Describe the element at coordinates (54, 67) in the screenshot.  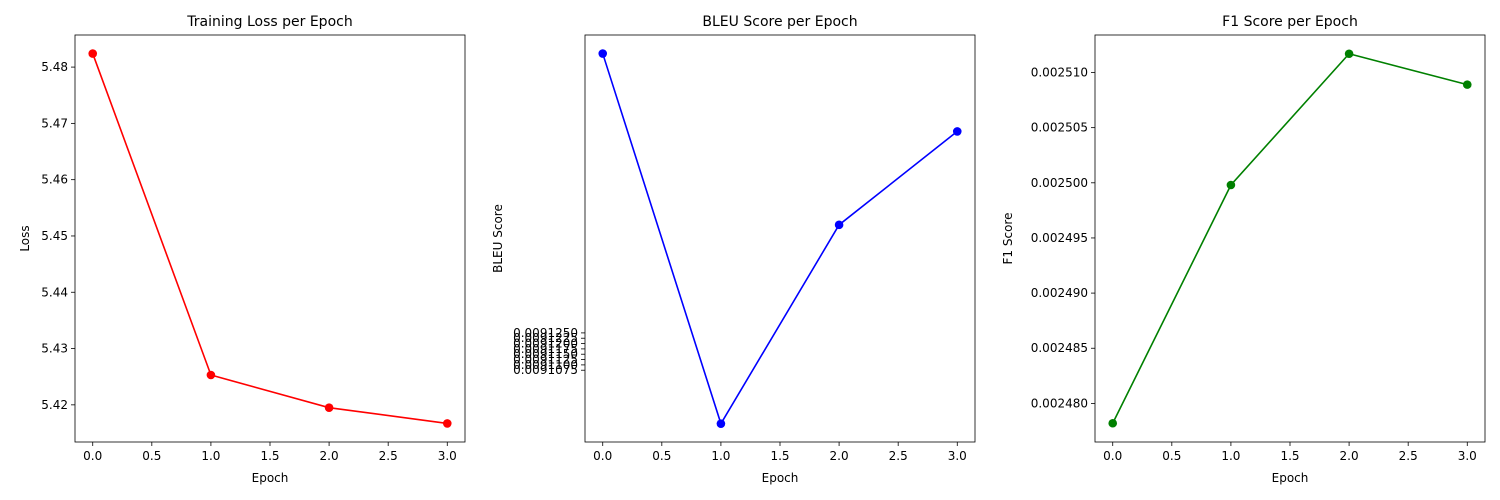
I see `y-tick-label: 5.48` at that location.